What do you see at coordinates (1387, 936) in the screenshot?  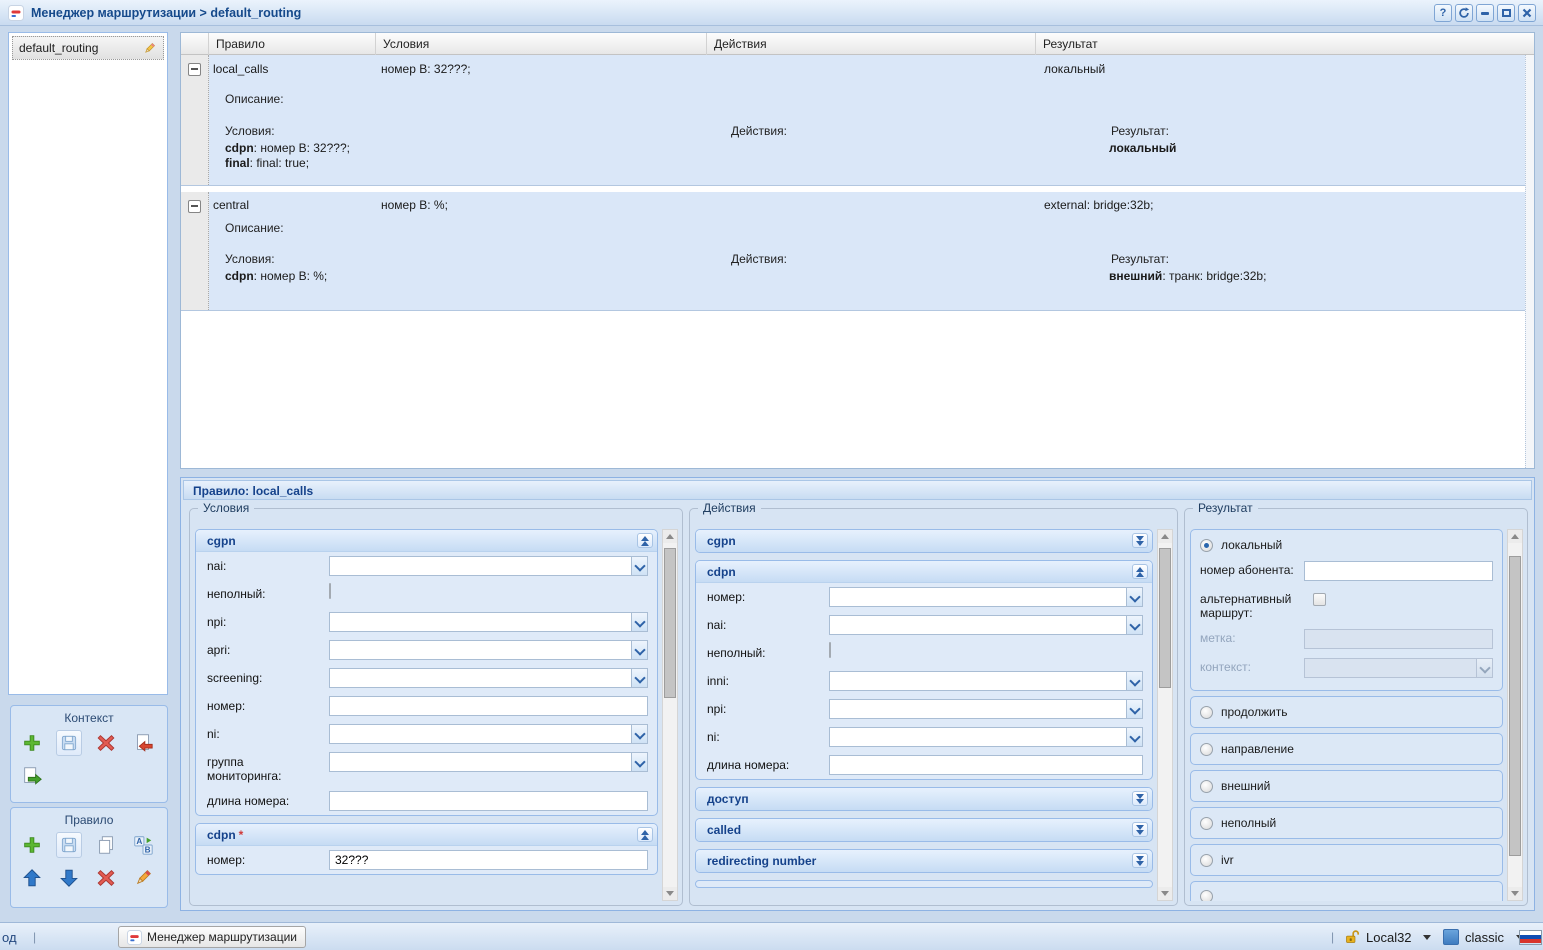 I see `session-selector: Local32` at bounding box center [1387, 936].